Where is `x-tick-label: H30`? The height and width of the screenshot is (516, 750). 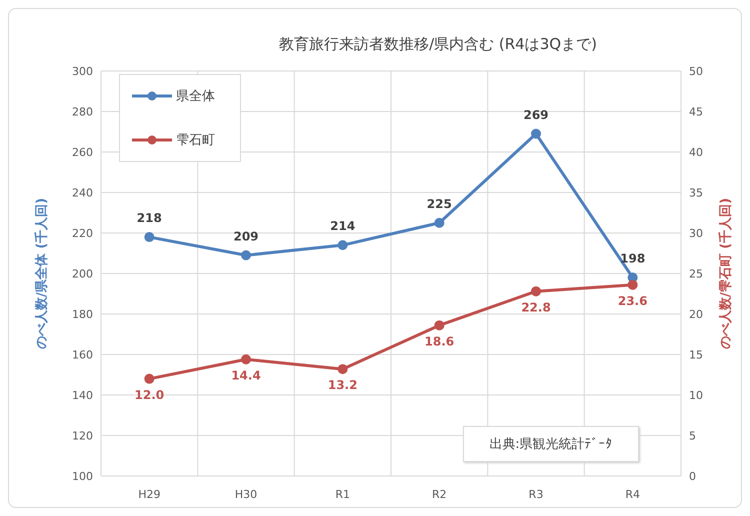 x-tick-label: H30 is located at coordinates (246, 494).